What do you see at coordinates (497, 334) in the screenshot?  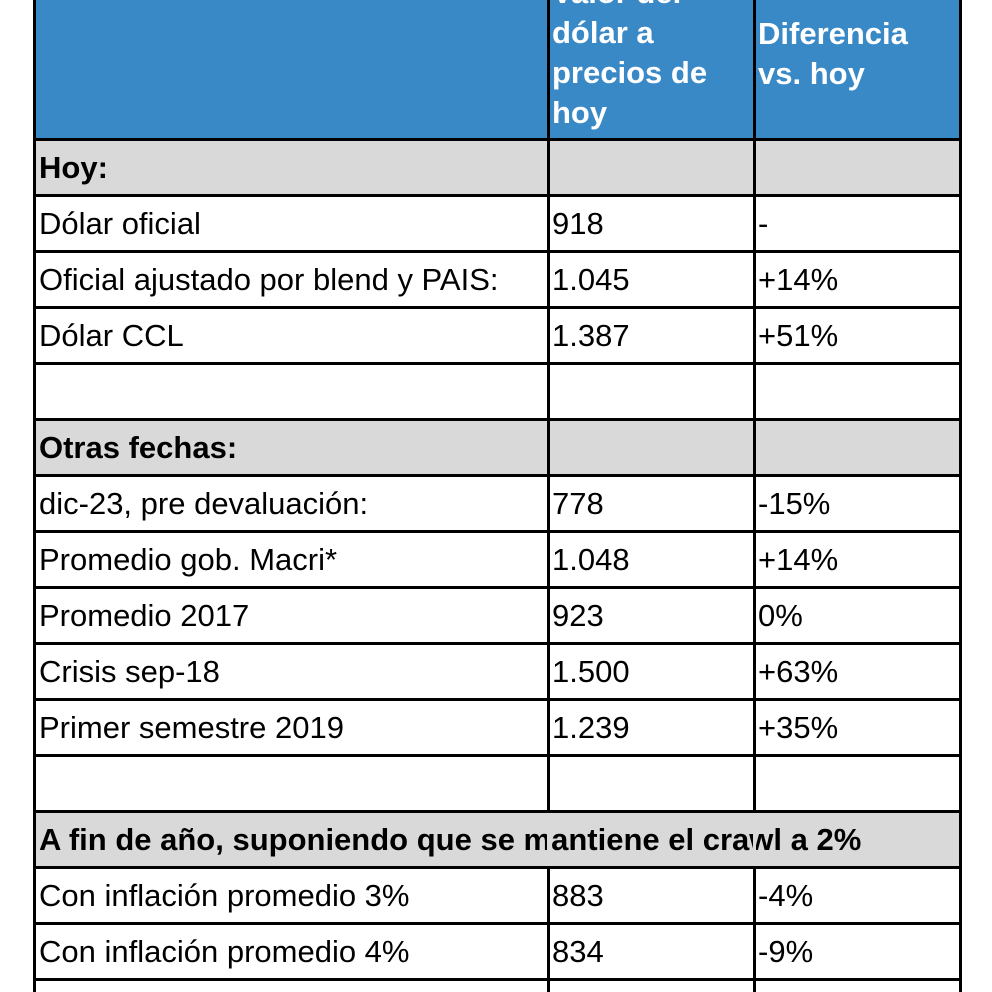 I see `table-row: Dólar CCL 1.387 +51%` at bounding box center [497, 334].